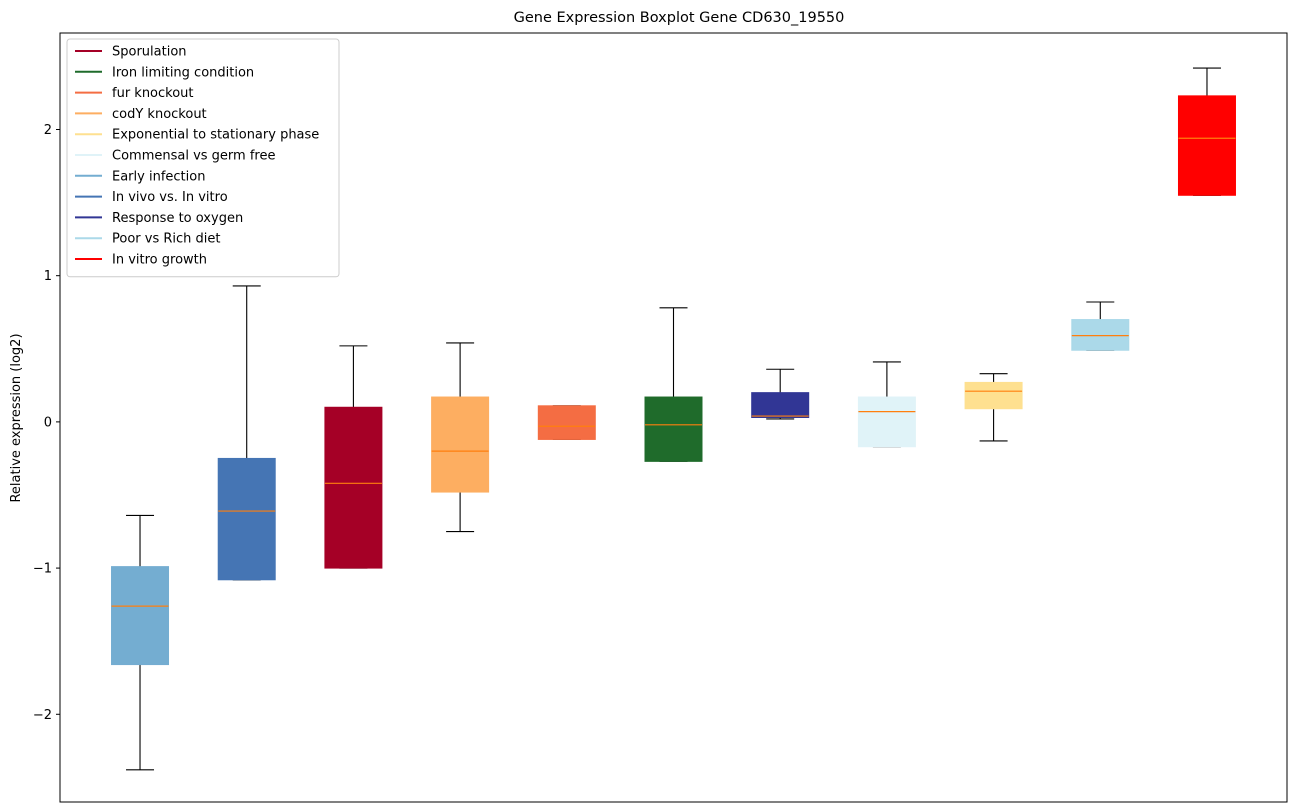  I want to click on box-poor-vs-rich-diet, so click(1100, 326).